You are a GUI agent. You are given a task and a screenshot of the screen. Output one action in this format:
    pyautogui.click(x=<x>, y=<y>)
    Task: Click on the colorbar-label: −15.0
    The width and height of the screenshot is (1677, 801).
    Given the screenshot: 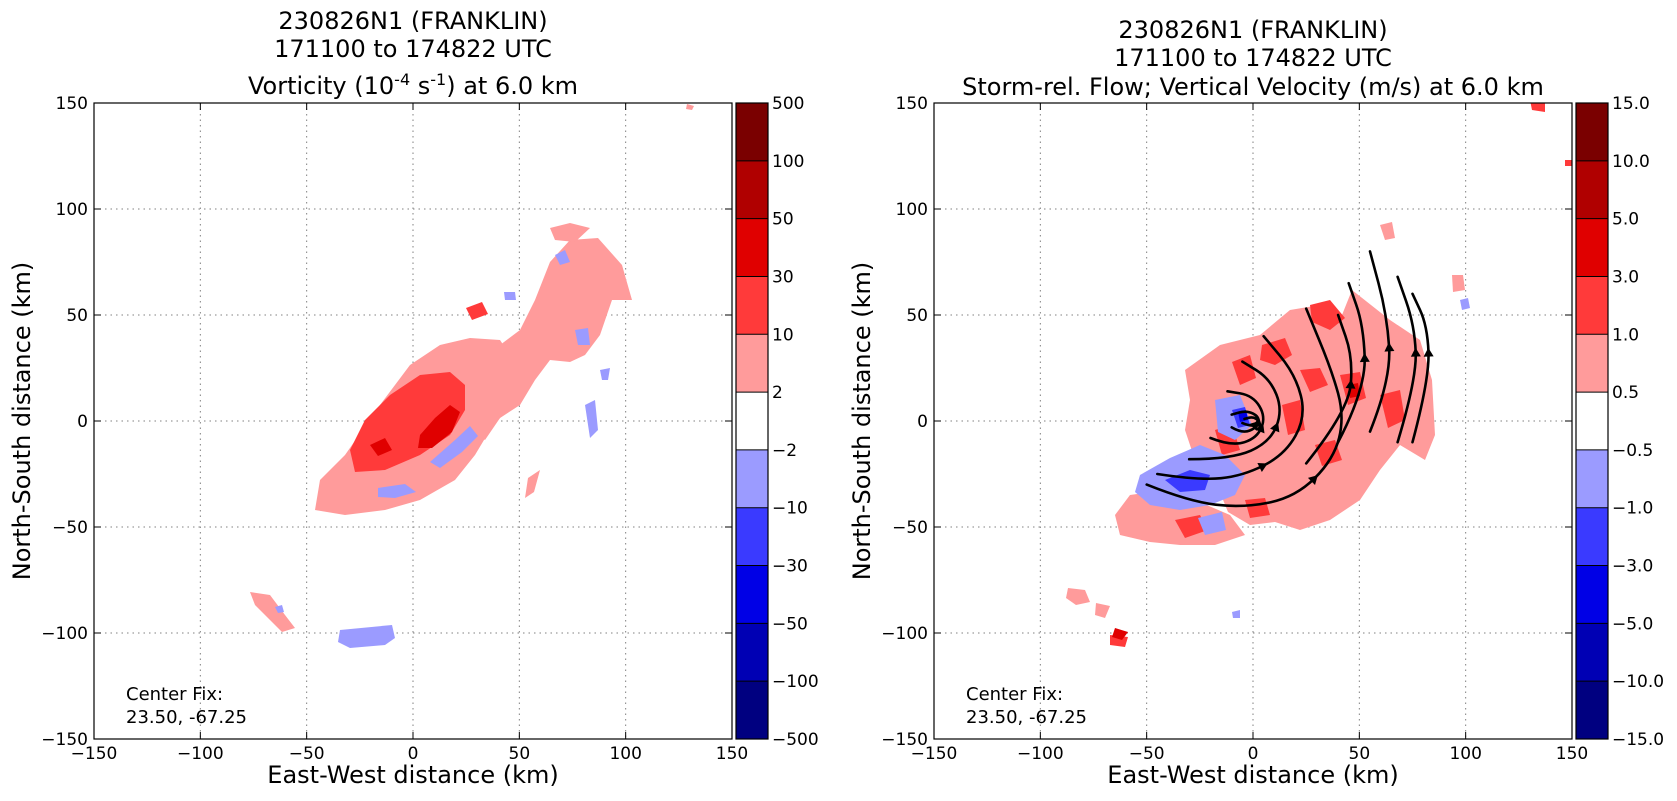 What is the action you would take?
    pyautogui.click(x=1638, y=740)
    